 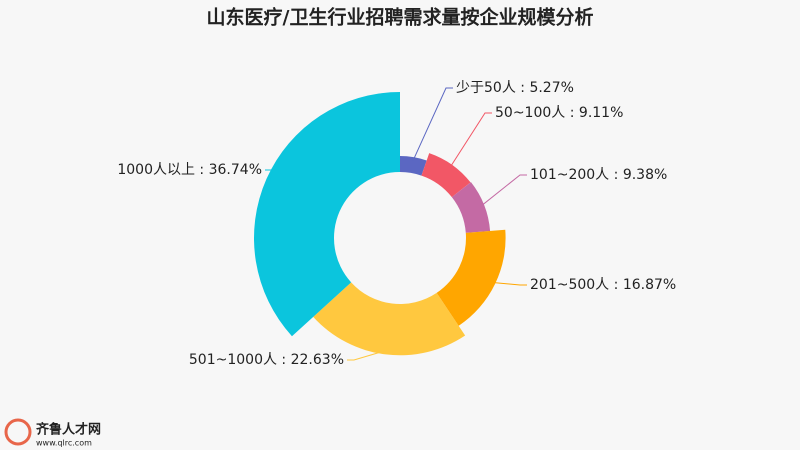 I want to click on watermark-url: www.qlrc.com, so click(x=64, y=443).